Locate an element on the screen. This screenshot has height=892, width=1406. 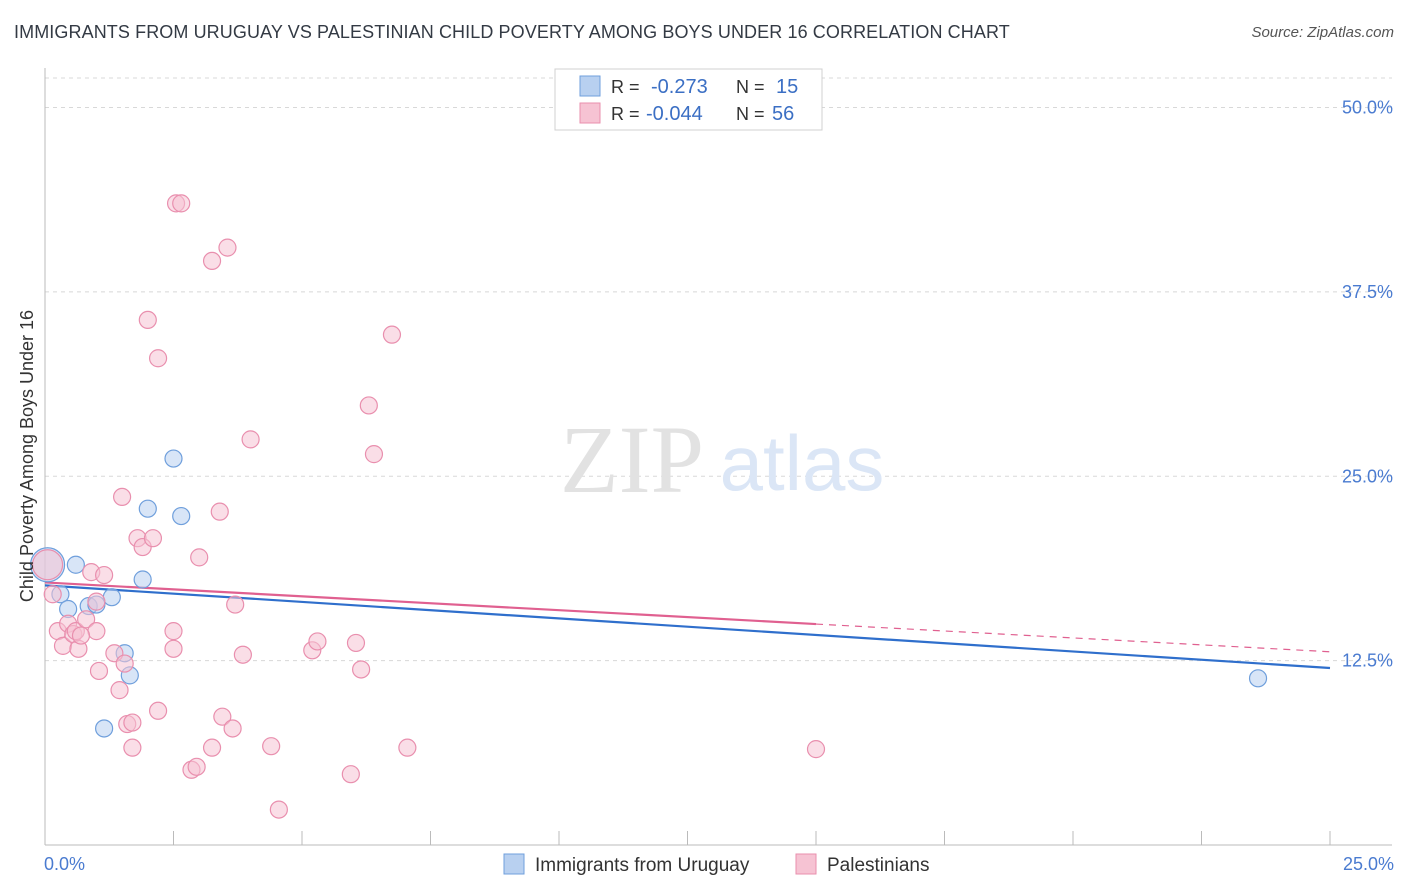
y-tick-label-3: 50.0% is located at coordinates (1367, 108).